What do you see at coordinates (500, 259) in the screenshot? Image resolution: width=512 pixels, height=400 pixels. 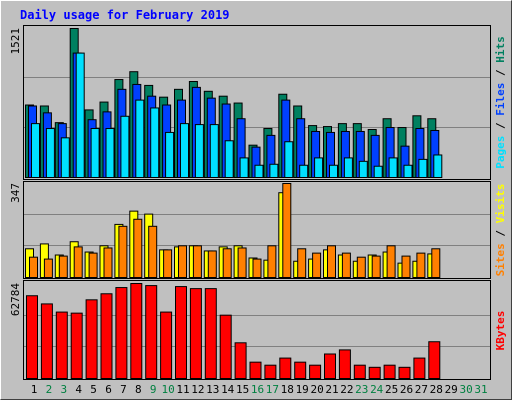 I see `legend-entry: Sites` at bounding box center [500, 259].